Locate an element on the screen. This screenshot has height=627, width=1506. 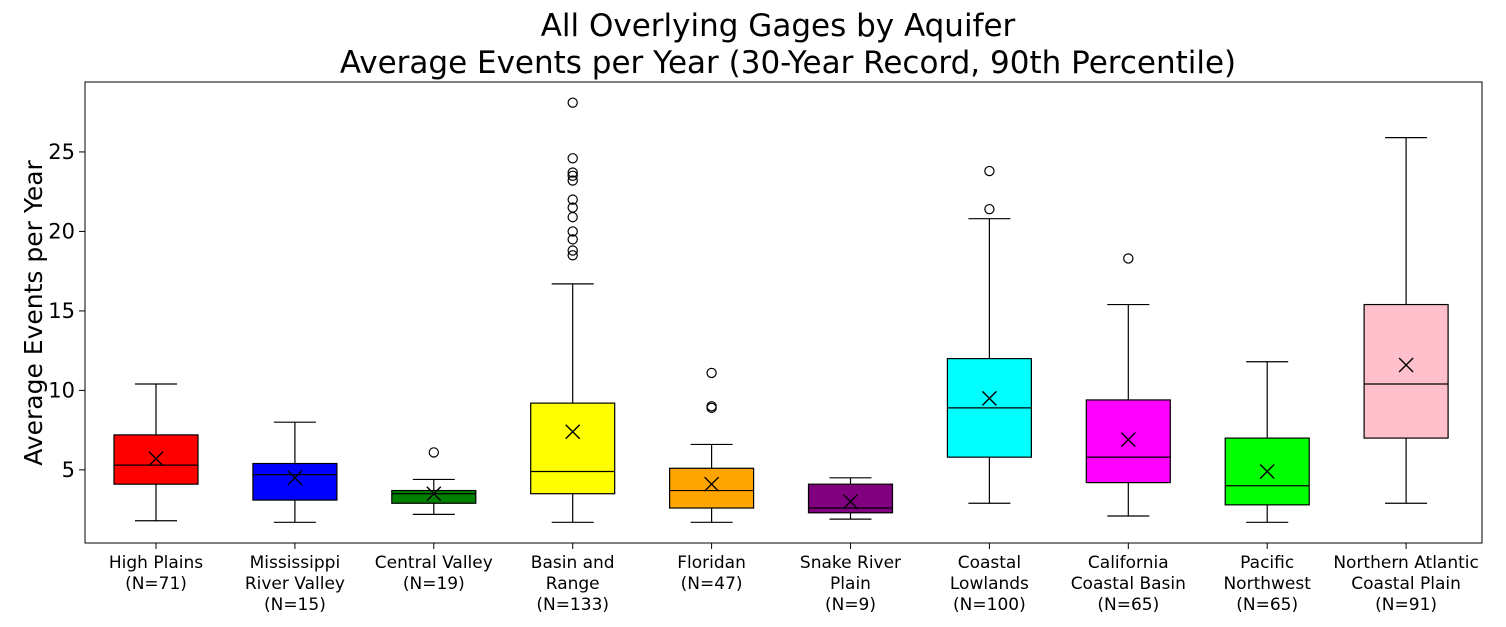
y-tick-label: 15 is located at coordinates (61, 311).